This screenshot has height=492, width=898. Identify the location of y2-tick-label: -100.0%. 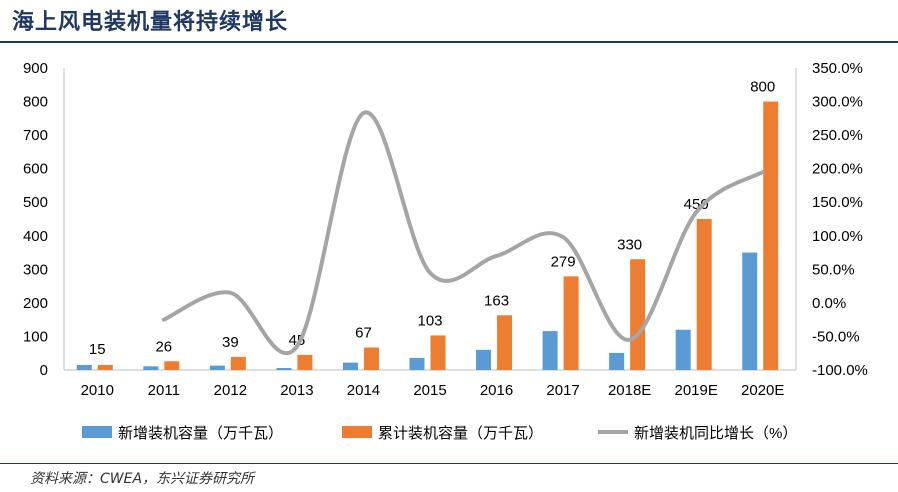
(840, 370).